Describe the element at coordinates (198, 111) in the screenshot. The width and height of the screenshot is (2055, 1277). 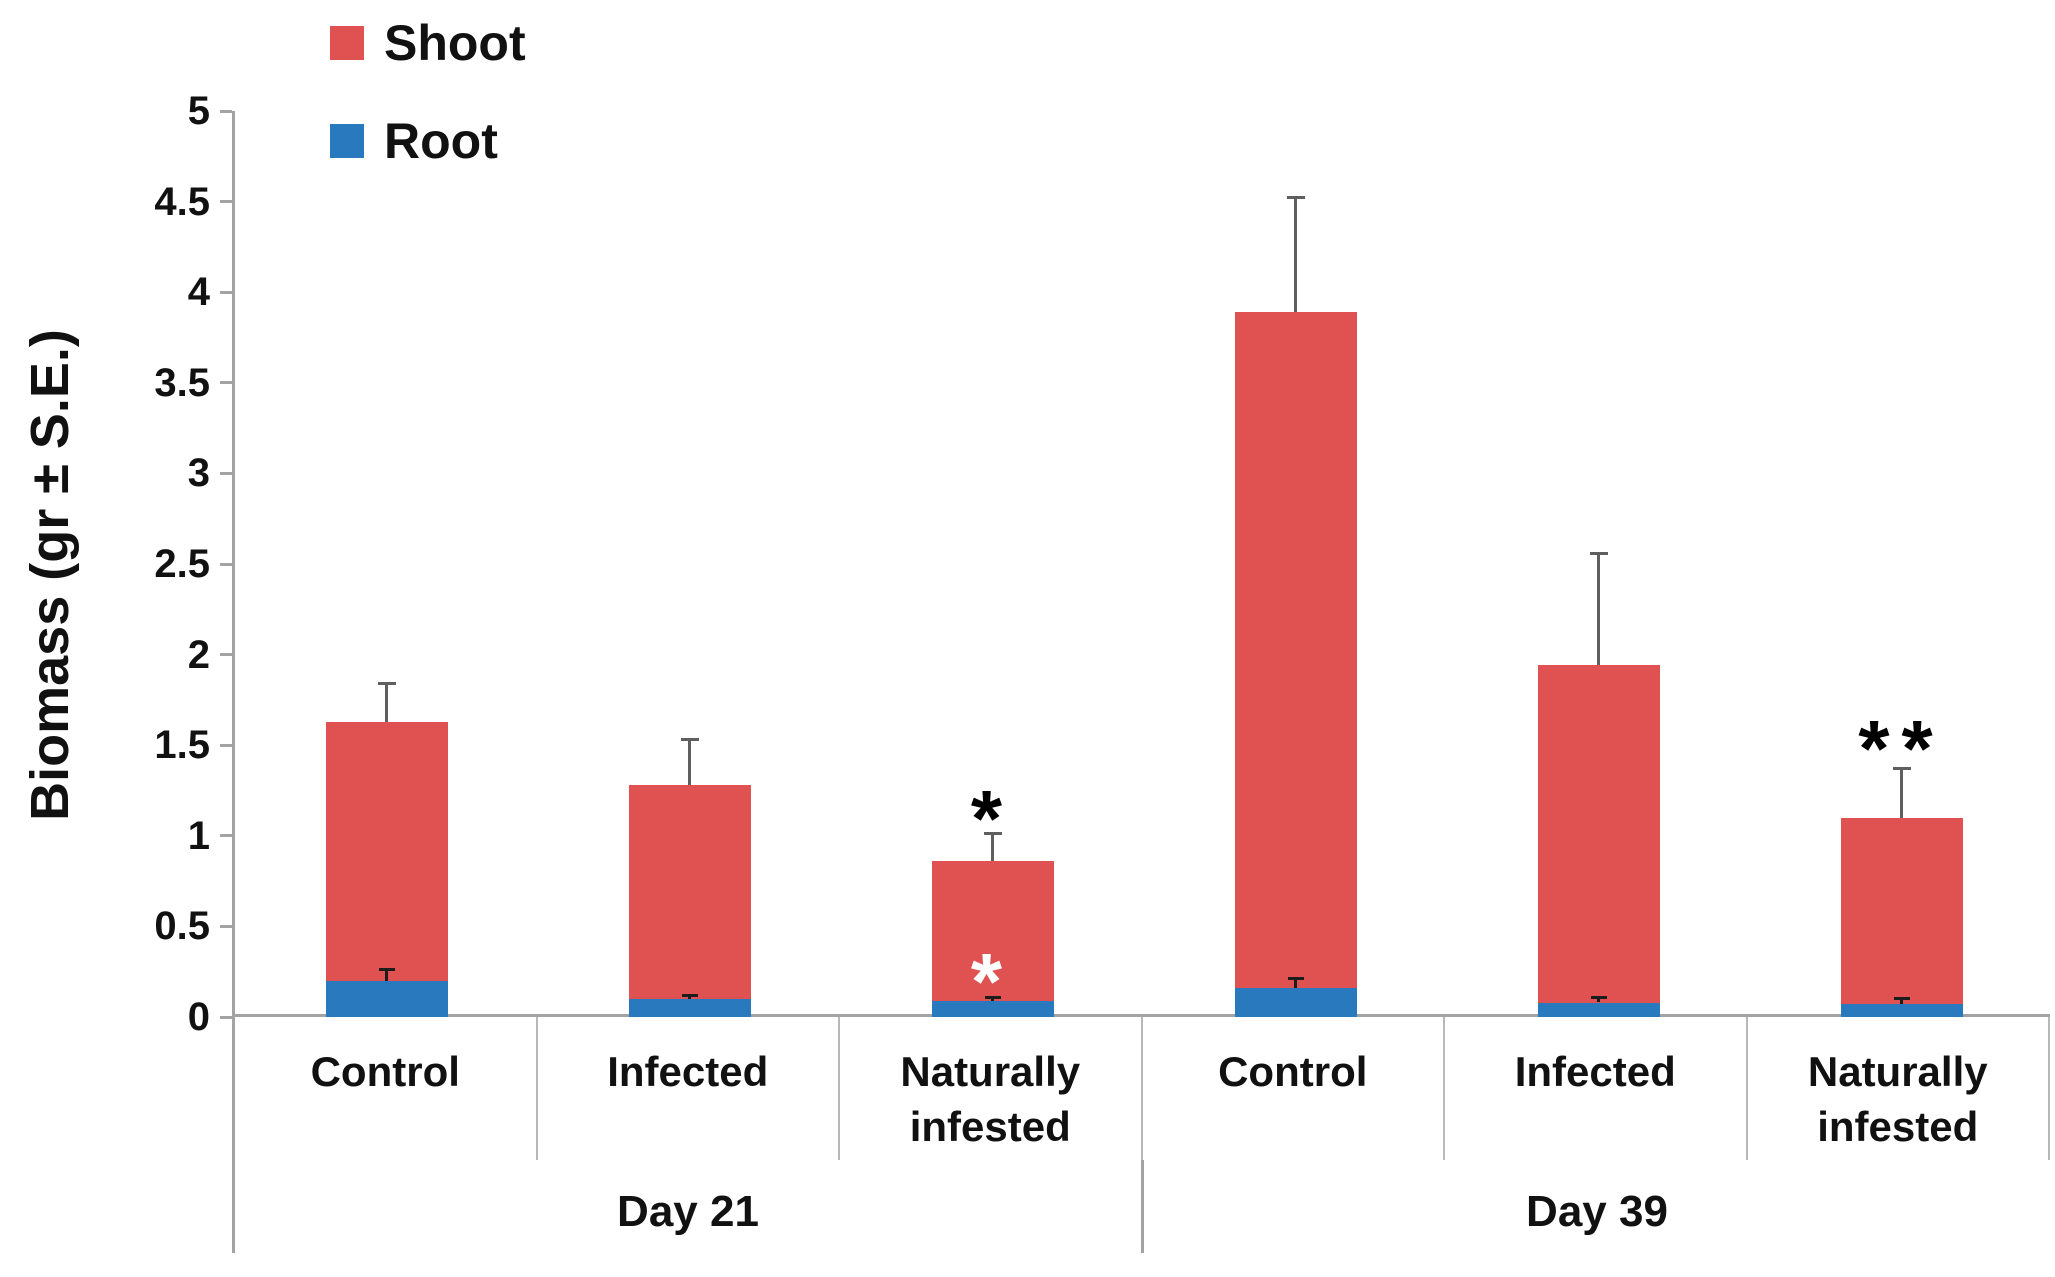
I see `y-tick-label: 5` at that location.